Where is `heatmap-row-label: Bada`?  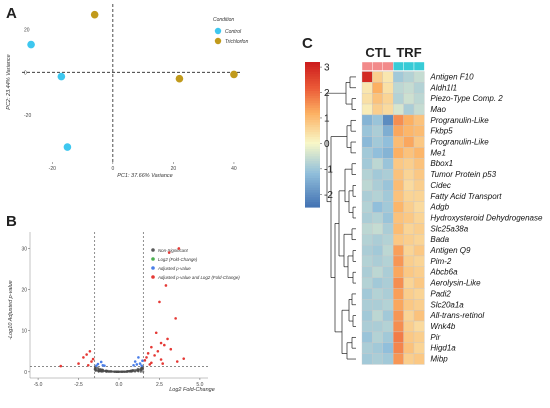 heatmap-row-label: Bada is located at coordinates (439, 239).